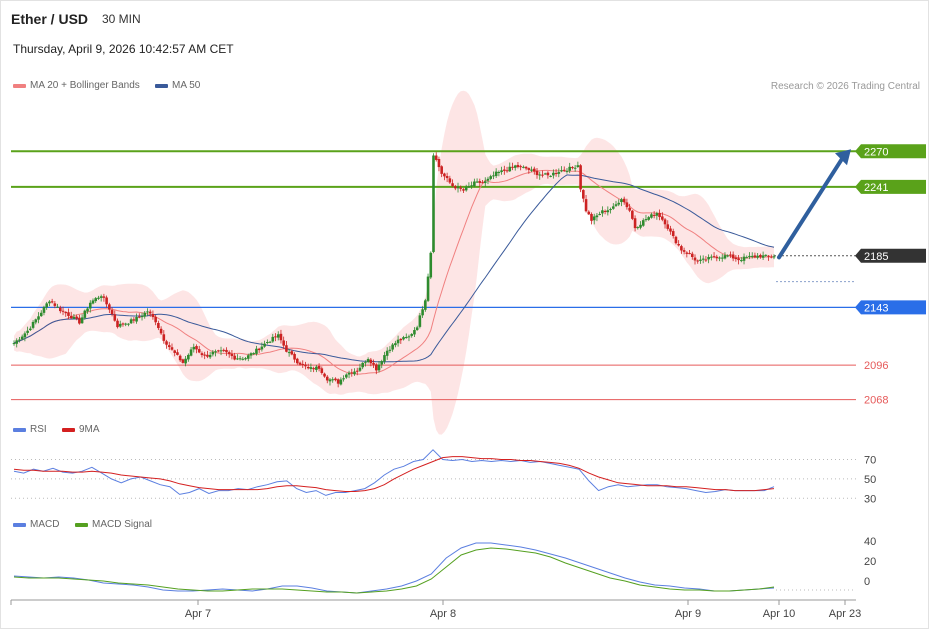 Image resolution: width=929 pixels, height=629 pixels. Describe the element at coordinates (870, 499) in the screenshot. I see `rsi-tick-30: 30` at that location.